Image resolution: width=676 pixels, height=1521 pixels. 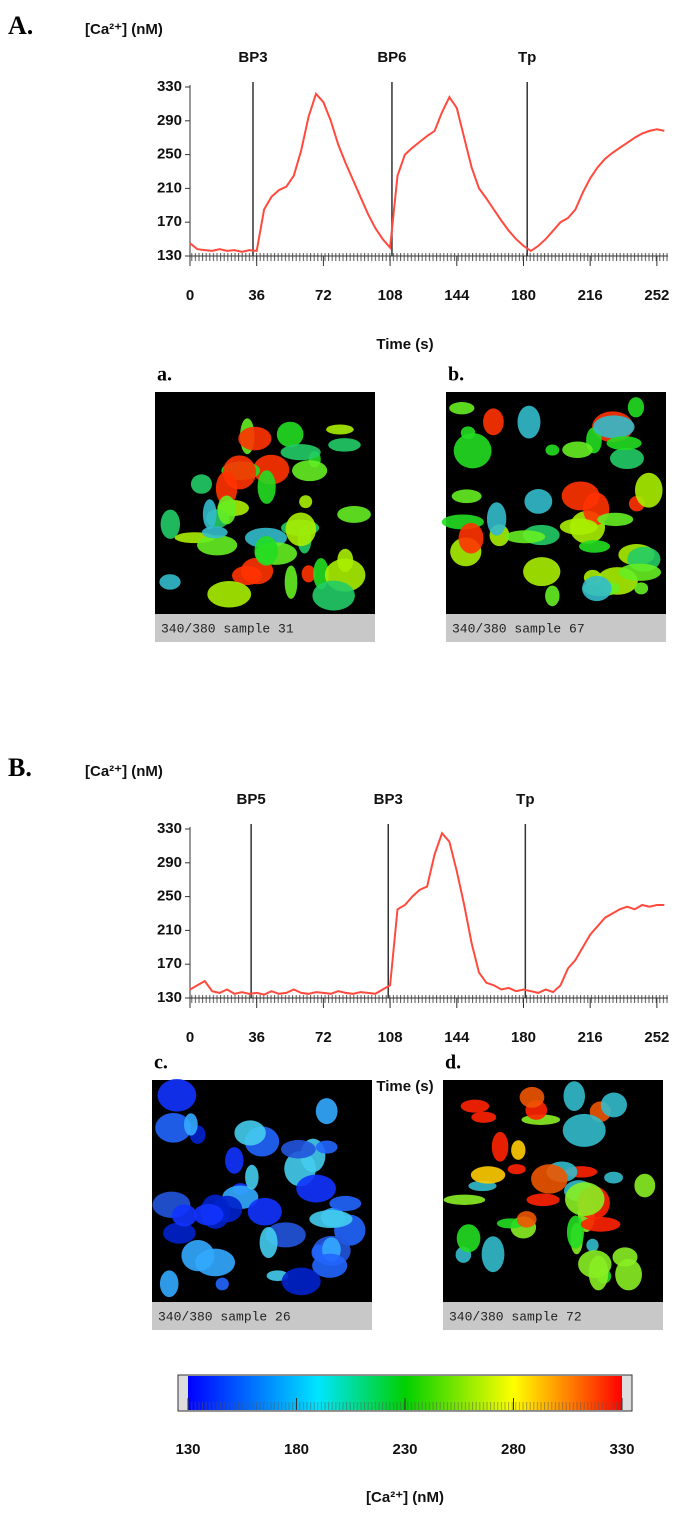 I want to click on colorbar-tick-label: 280, so click(x=513, y=1449).